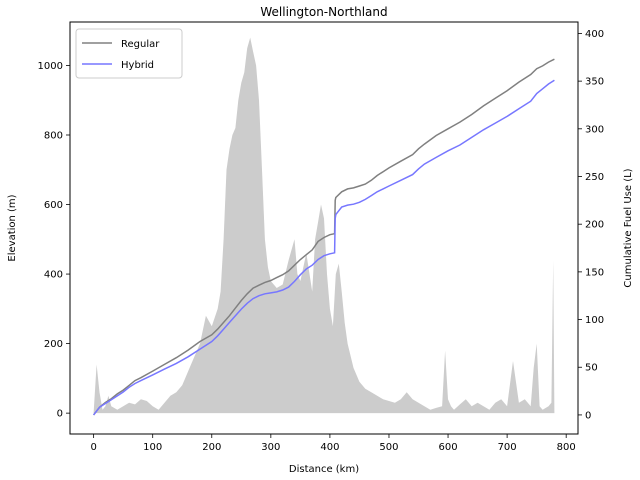  What do you see at coordinates (594, 82) in the screenshot?
I see `y2-tick-label: 350` at bounding box center [594, 82].